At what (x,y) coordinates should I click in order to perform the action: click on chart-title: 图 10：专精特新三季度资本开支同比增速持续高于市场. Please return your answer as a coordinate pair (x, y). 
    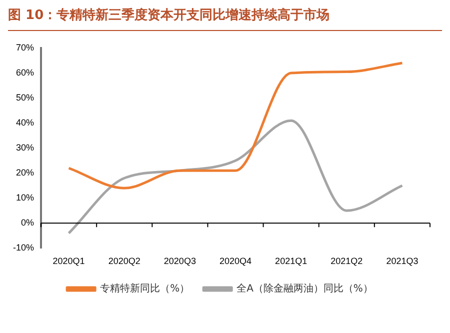
    Looking at the image, I should click on (225, 18).